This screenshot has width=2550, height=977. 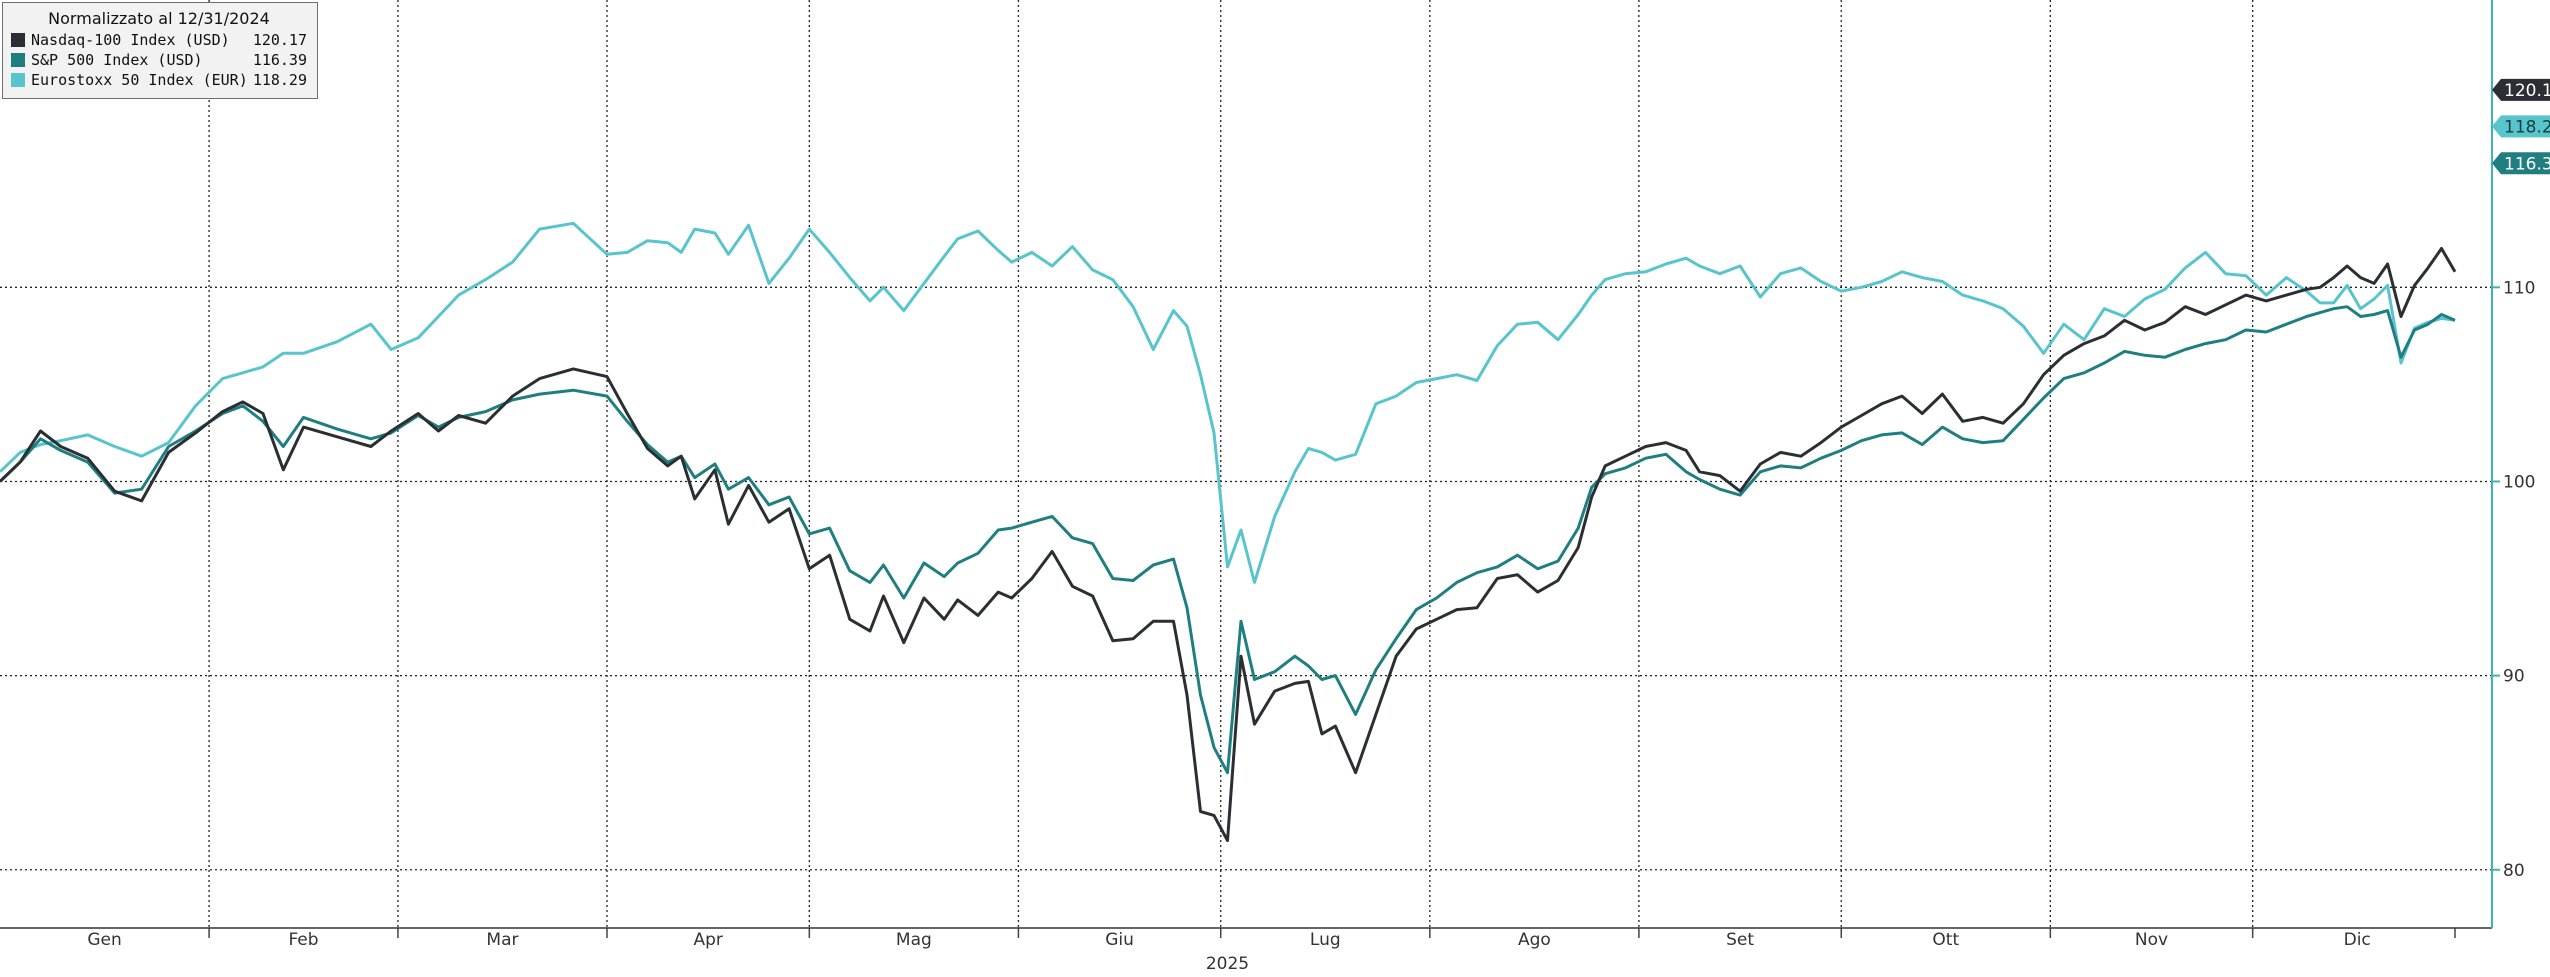 I want to click on legend-swatch-sp500, so click(x=18, y=60).